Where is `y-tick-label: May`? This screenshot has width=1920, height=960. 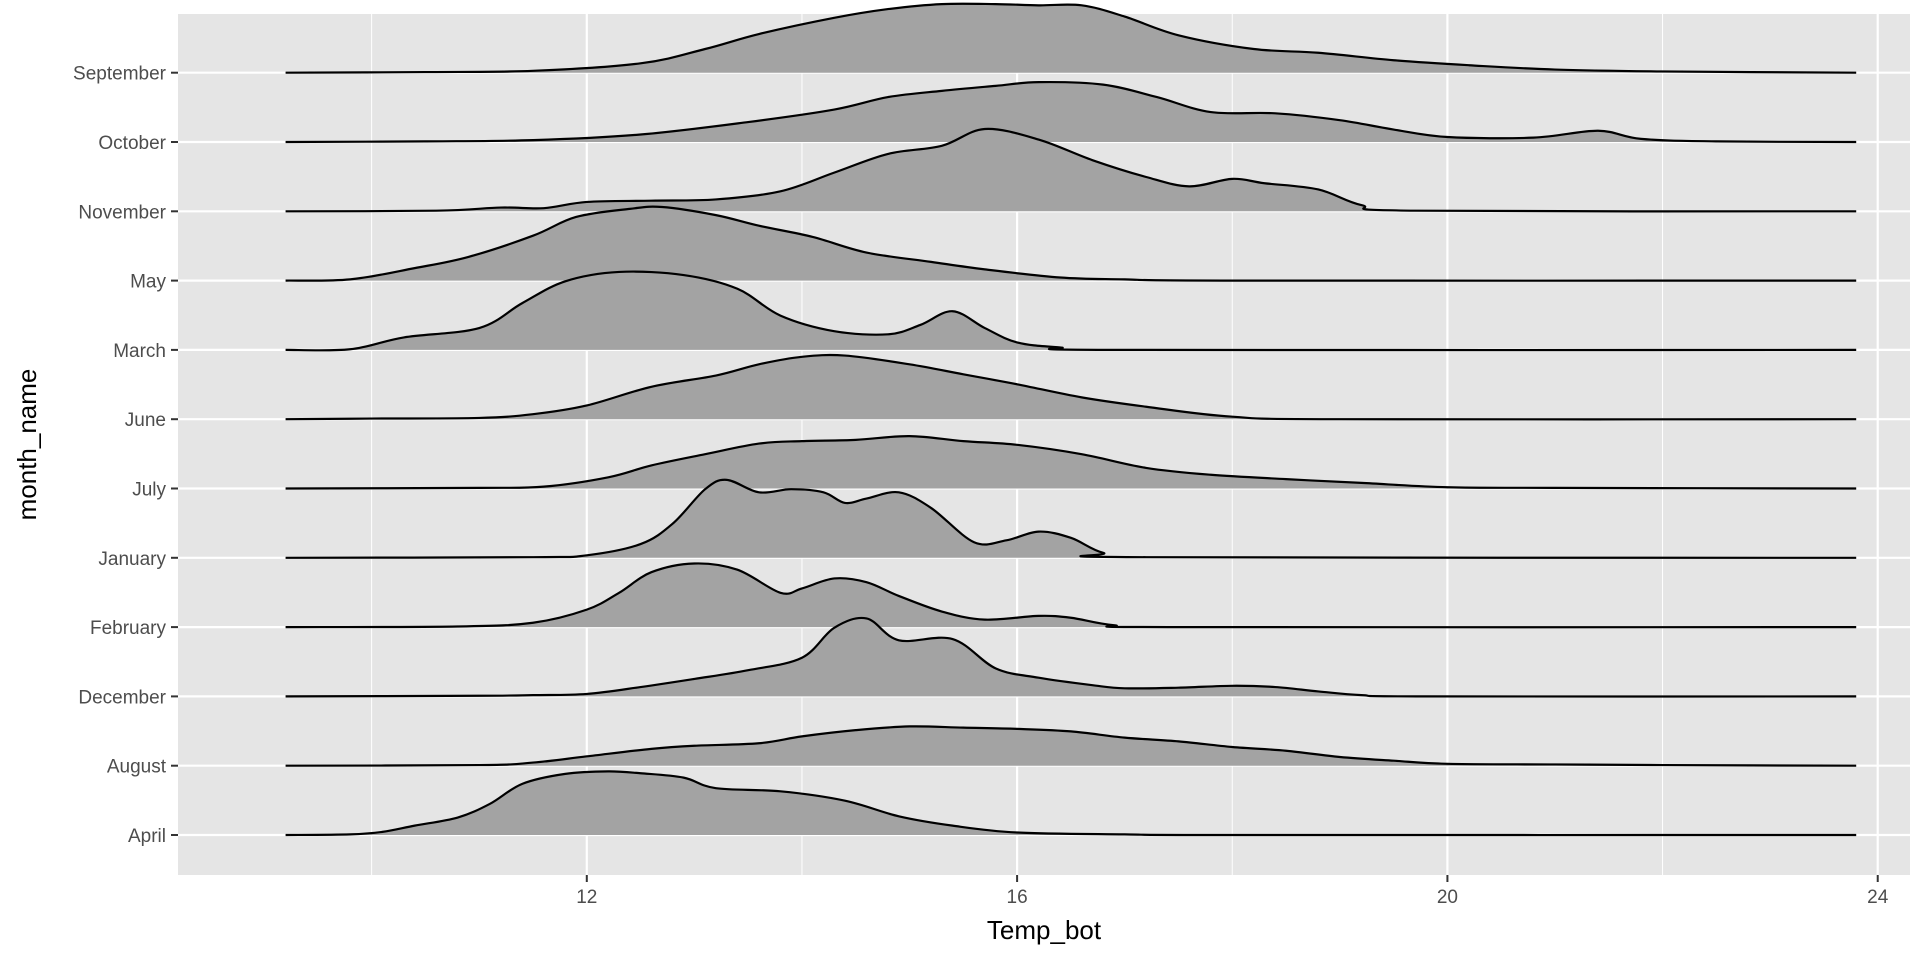 y-tick-label: May is located at coordinates (148, 282).